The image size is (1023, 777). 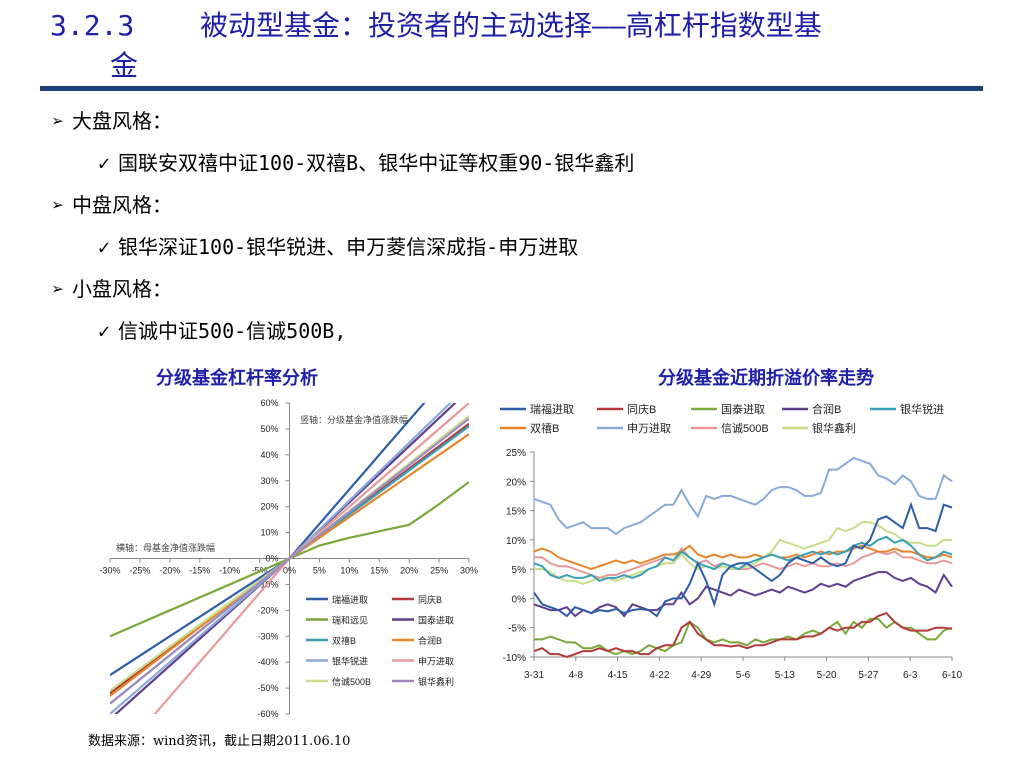 What do you see at coordinates (92, 25) in the screenshot?
I see `section-number: 3.2.3` at bounding box center [92, 25].